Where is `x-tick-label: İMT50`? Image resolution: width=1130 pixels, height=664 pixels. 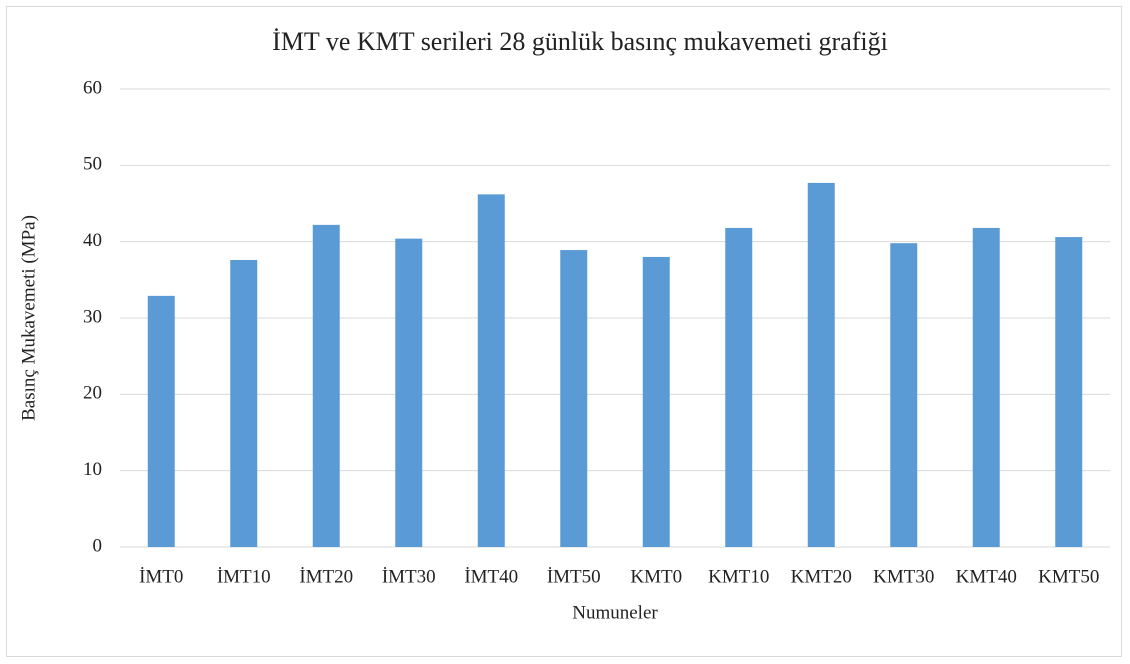
x-tick-label: İMT50 is located at coordinates (574, 576).